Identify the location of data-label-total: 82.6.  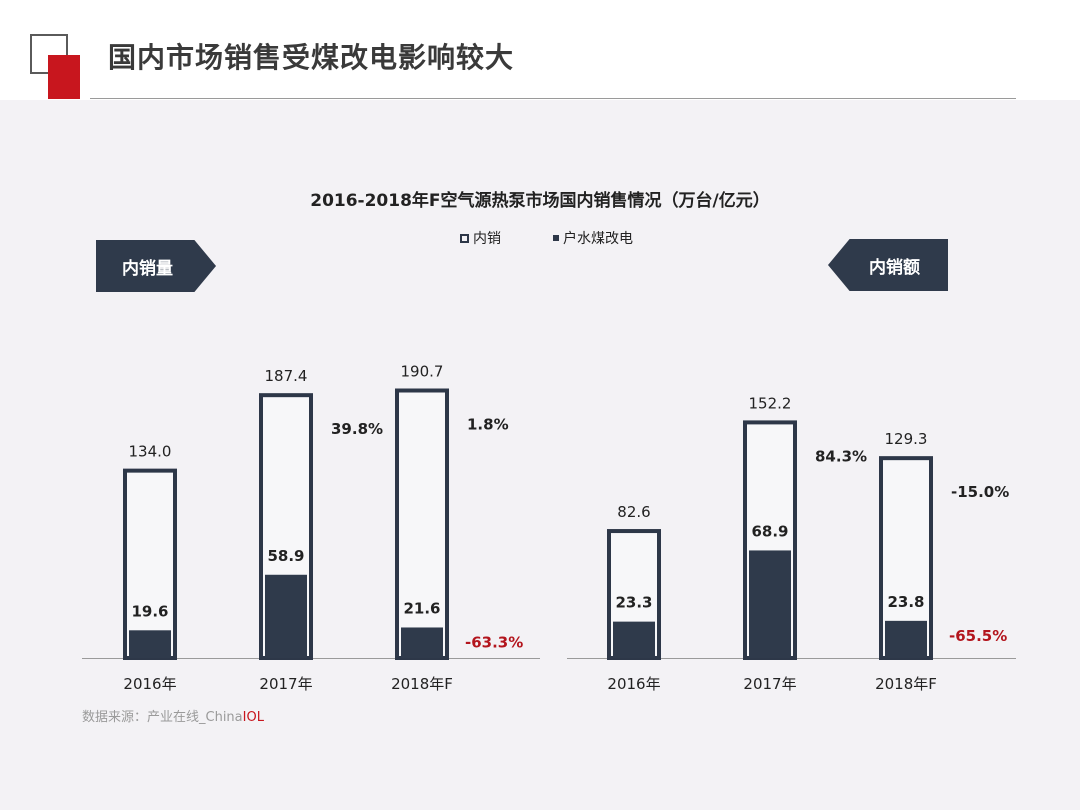
(633, 512).